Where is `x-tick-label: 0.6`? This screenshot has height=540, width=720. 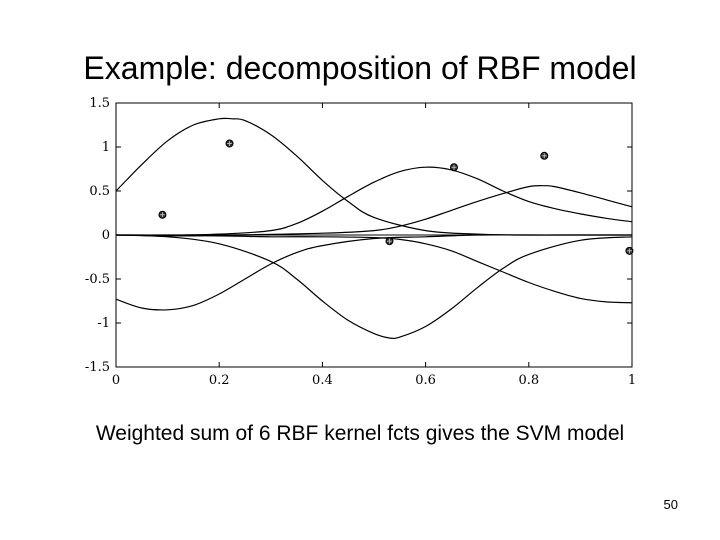
x-tick-label: 0.6 is located at coordinates (425, 380).